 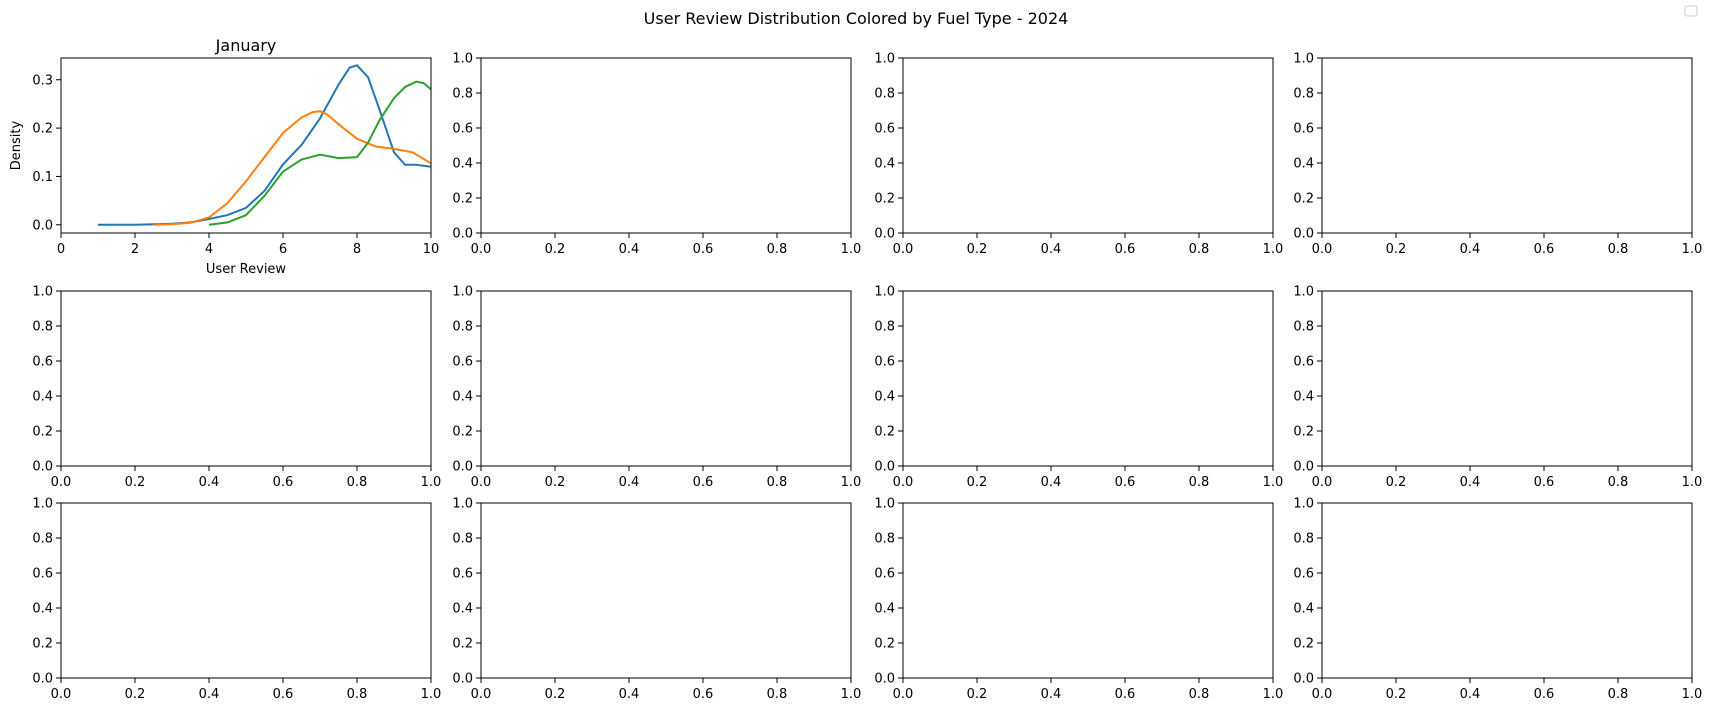 What do you see at coordinates (209, 249) in the screenshot?
I see `x-tick-label: 4` at bounding box center [209, 249].